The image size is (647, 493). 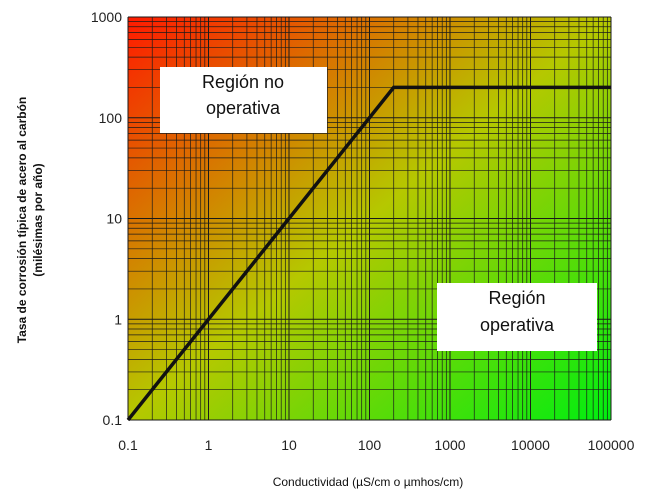 What do you see at coordinates (111, 118) in the screenshot?
I see `y-tick-label: 100` at bounding box center [111, 118].